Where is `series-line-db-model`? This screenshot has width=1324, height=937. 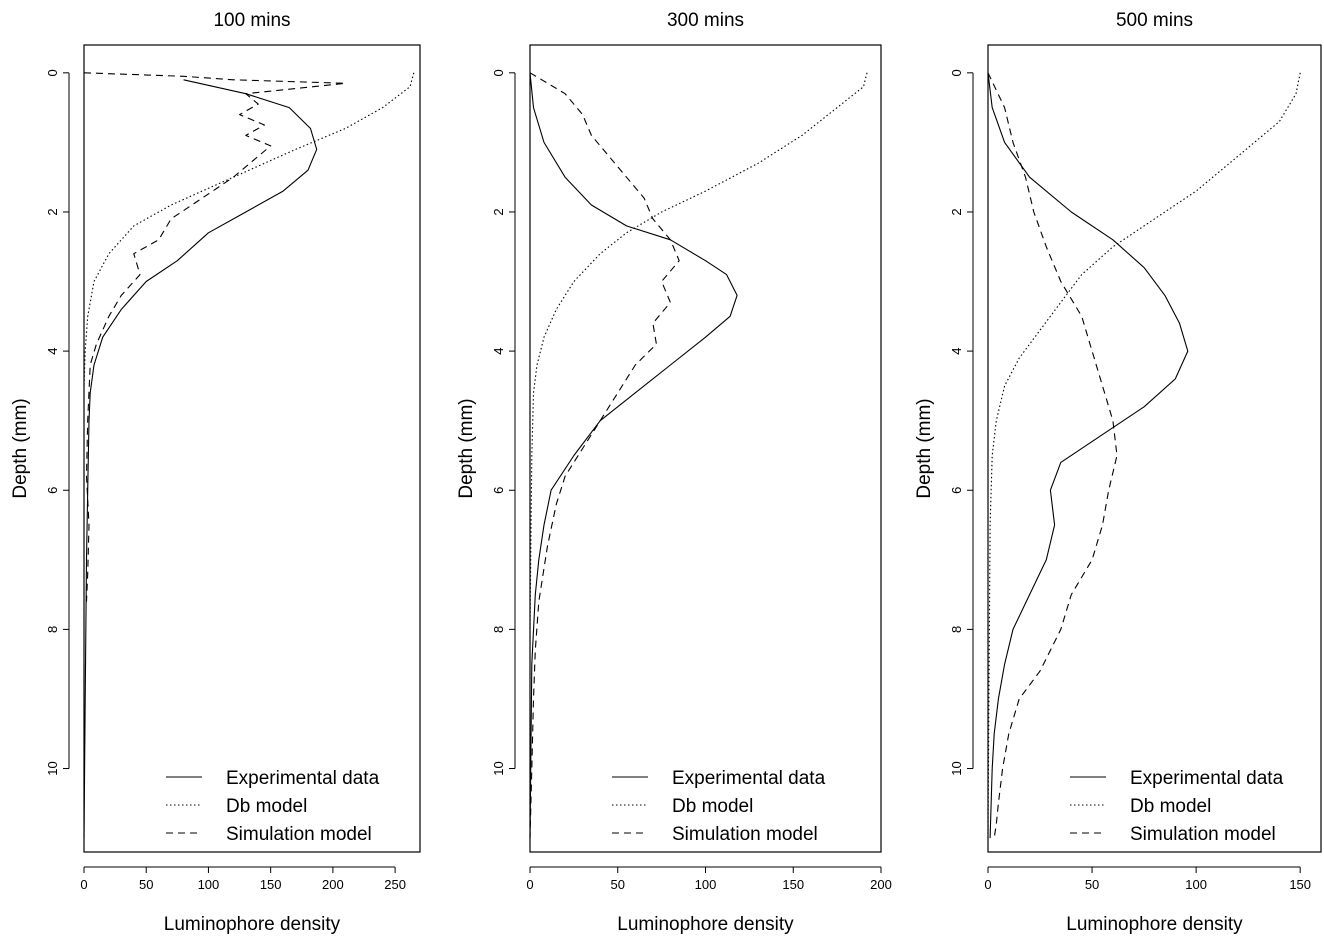
series-line-db-model is located at coordinates (249, 229).